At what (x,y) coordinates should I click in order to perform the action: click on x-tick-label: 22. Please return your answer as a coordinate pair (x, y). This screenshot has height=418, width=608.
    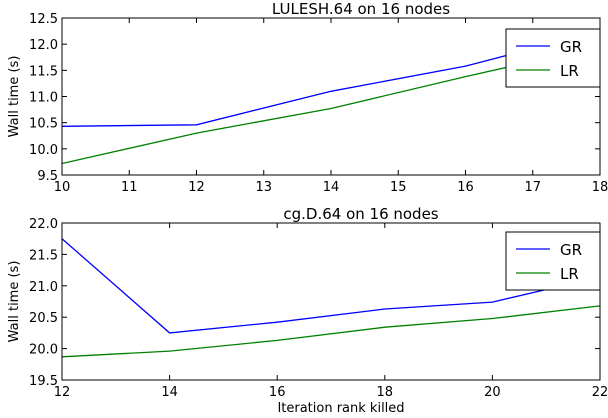
    Looking at the image, I should click on (600, 392).